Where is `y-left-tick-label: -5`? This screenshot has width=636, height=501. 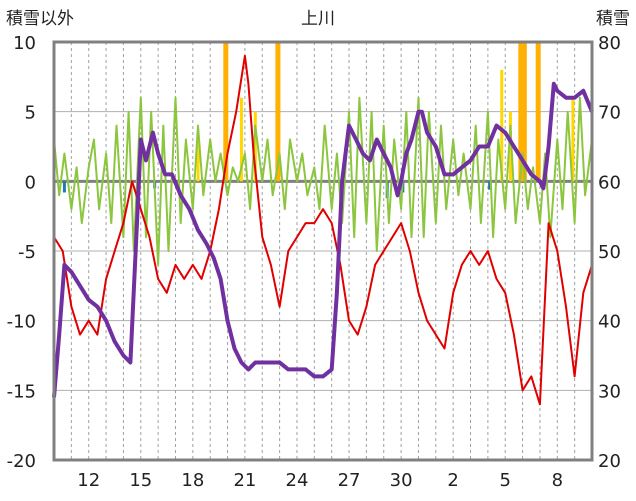
y-left-tick-label: -5 is located at coordinates (27, 252).